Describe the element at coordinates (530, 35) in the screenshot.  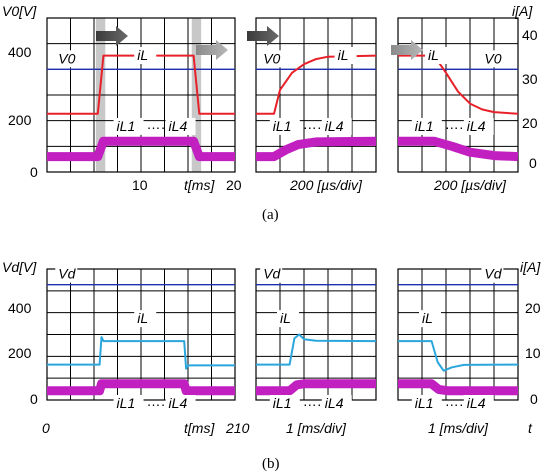
I see `a-right-tick-40: 40` at that location.